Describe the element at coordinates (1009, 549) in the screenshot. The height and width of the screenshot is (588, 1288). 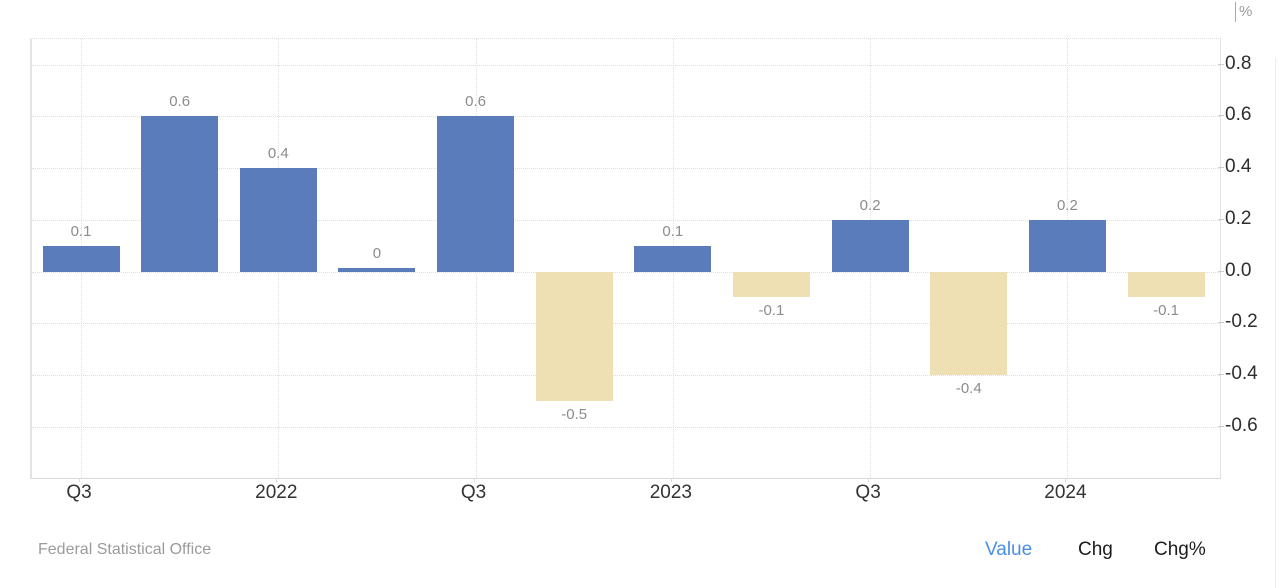
I see `tab-value: Value` at that location.